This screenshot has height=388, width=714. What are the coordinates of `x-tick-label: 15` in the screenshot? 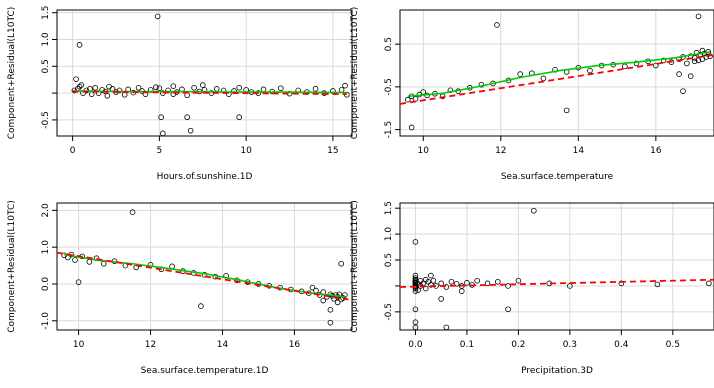 It's located at (332, 151).